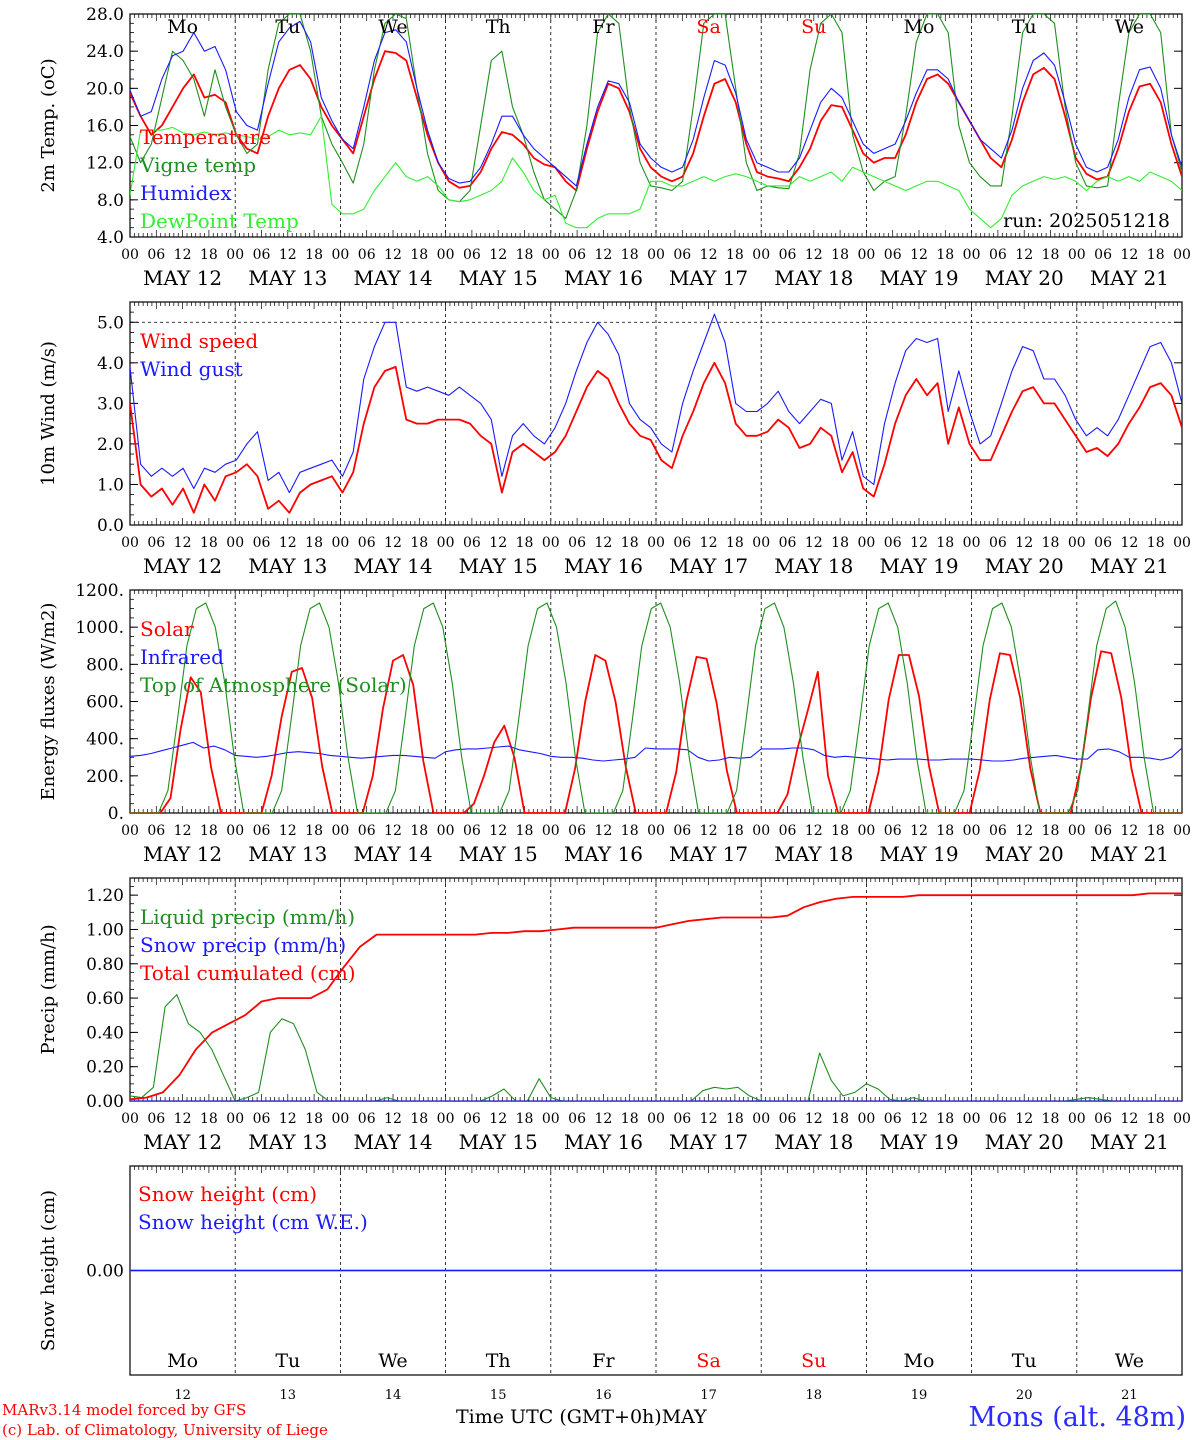 Image resolution: width=1194 pixels, height=1440 pixels. I want to click on date-label: MAY 13, so click(287, 1142).